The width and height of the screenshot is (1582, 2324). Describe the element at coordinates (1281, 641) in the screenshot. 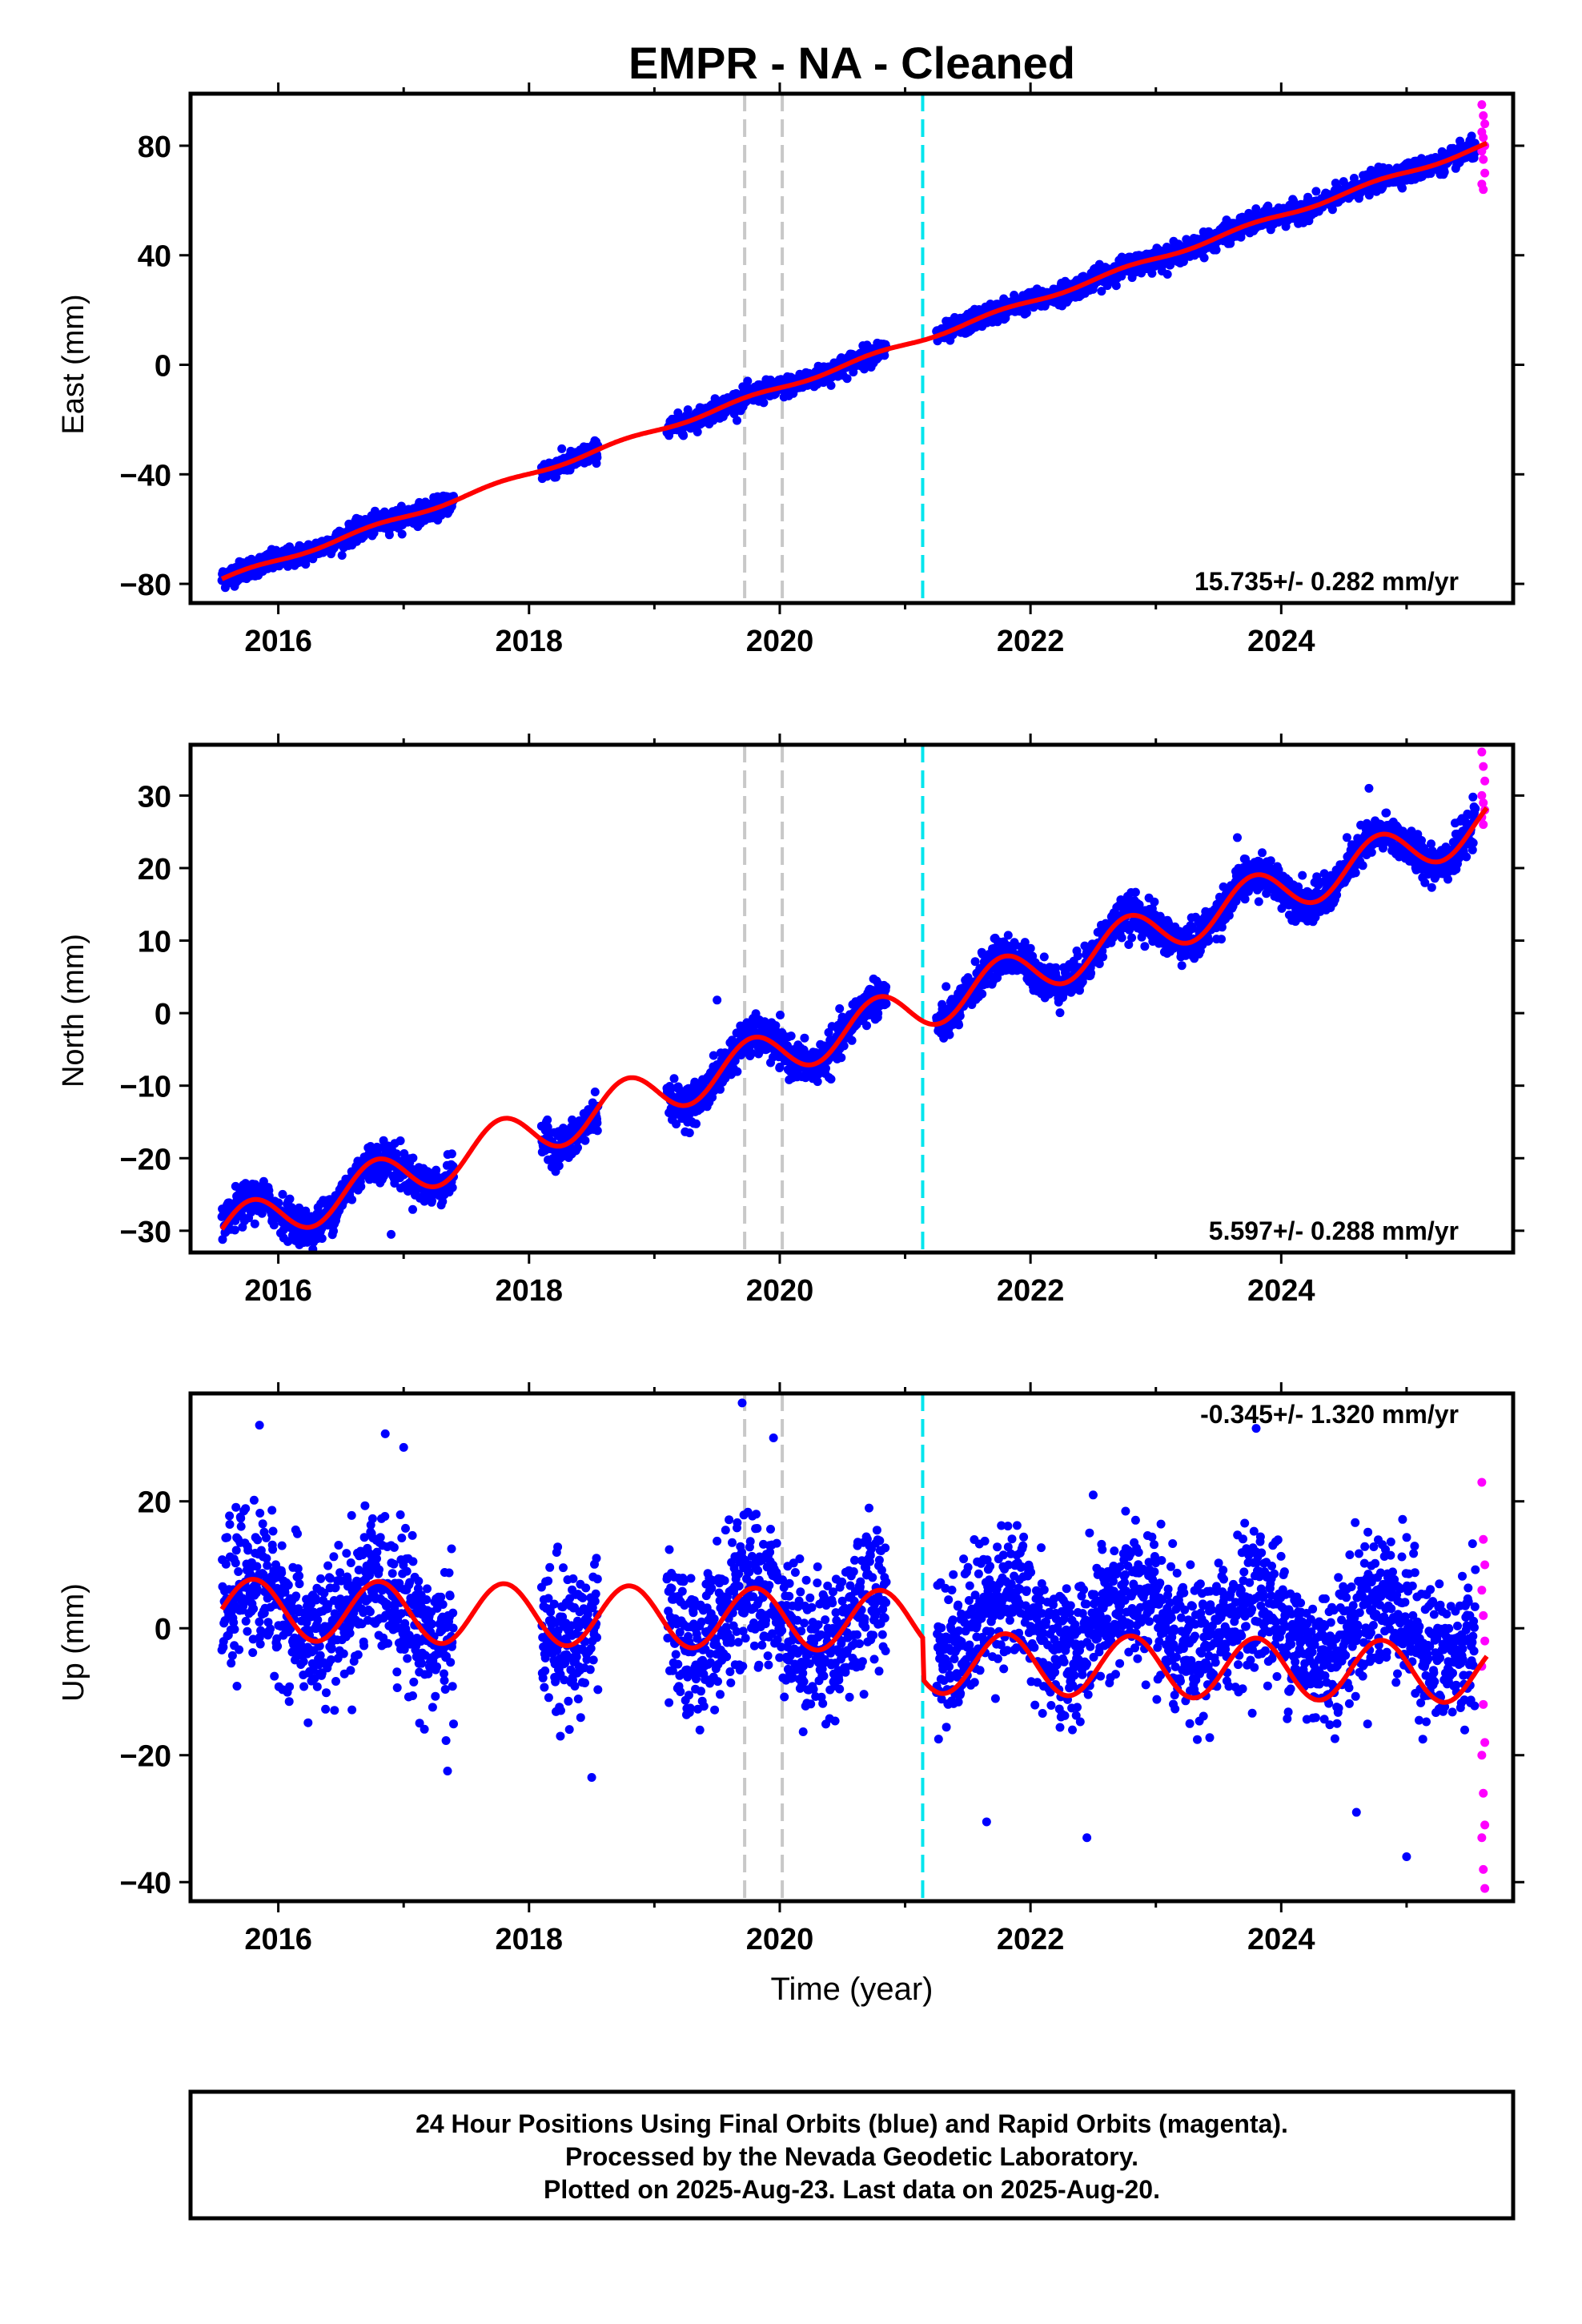

I see `east-x-tick-label: 2024` at that location.